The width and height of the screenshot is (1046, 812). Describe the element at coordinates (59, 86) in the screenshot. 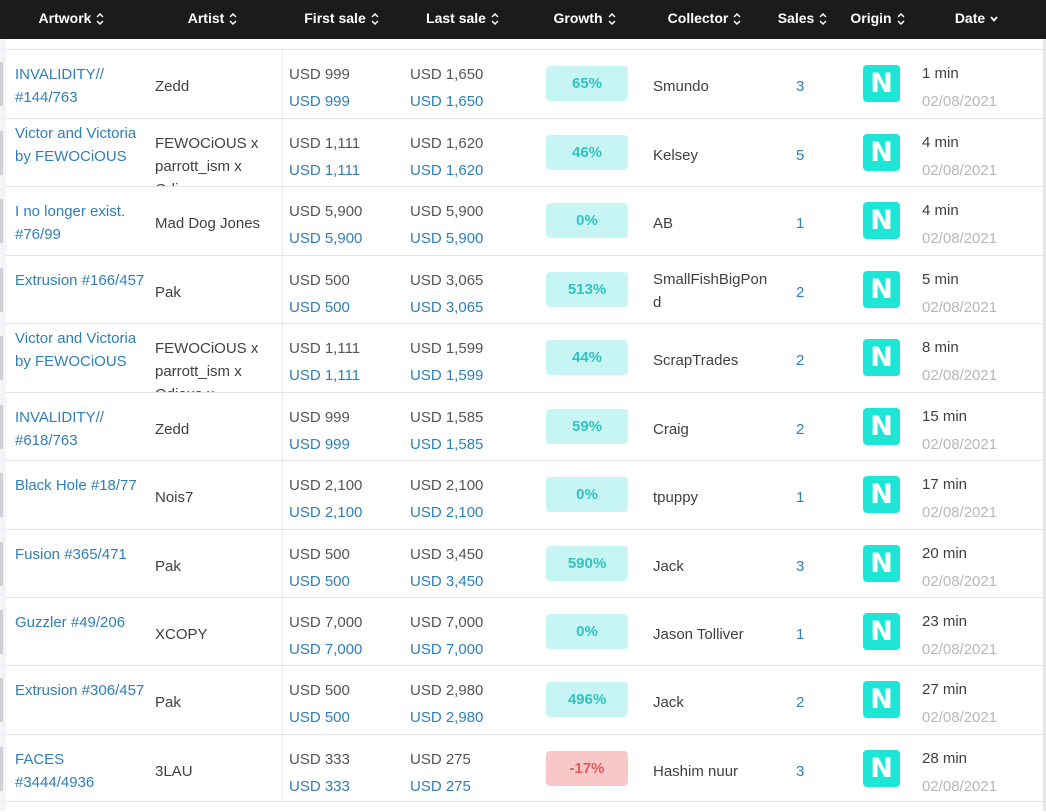

I see `artwork-link: INVALIDITY// #144/763` at that location.